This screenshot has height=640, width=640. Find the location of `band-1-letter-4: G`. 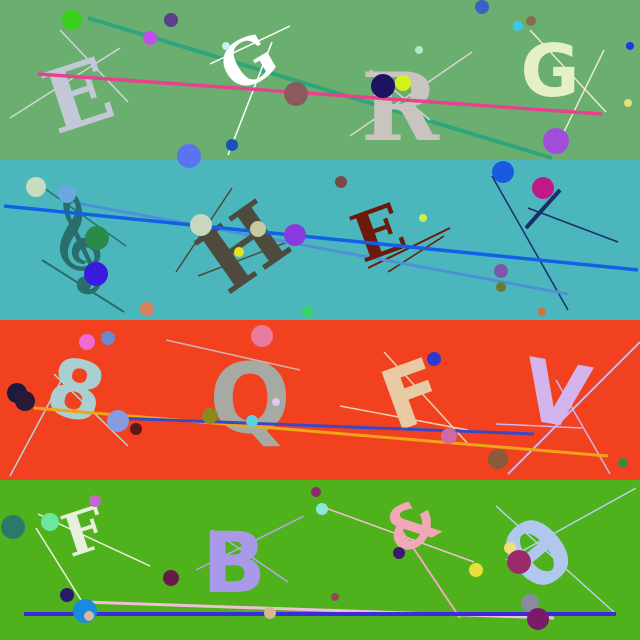

band-1-letter-4: G is located at coordinates (549, 71).